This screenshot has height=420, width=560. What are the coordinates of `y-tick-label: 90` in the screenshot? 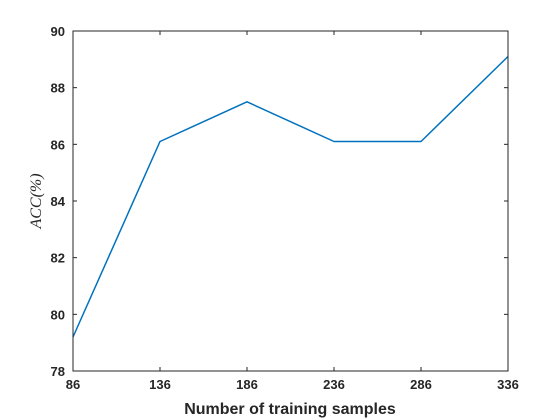 It's located at (58, 31).